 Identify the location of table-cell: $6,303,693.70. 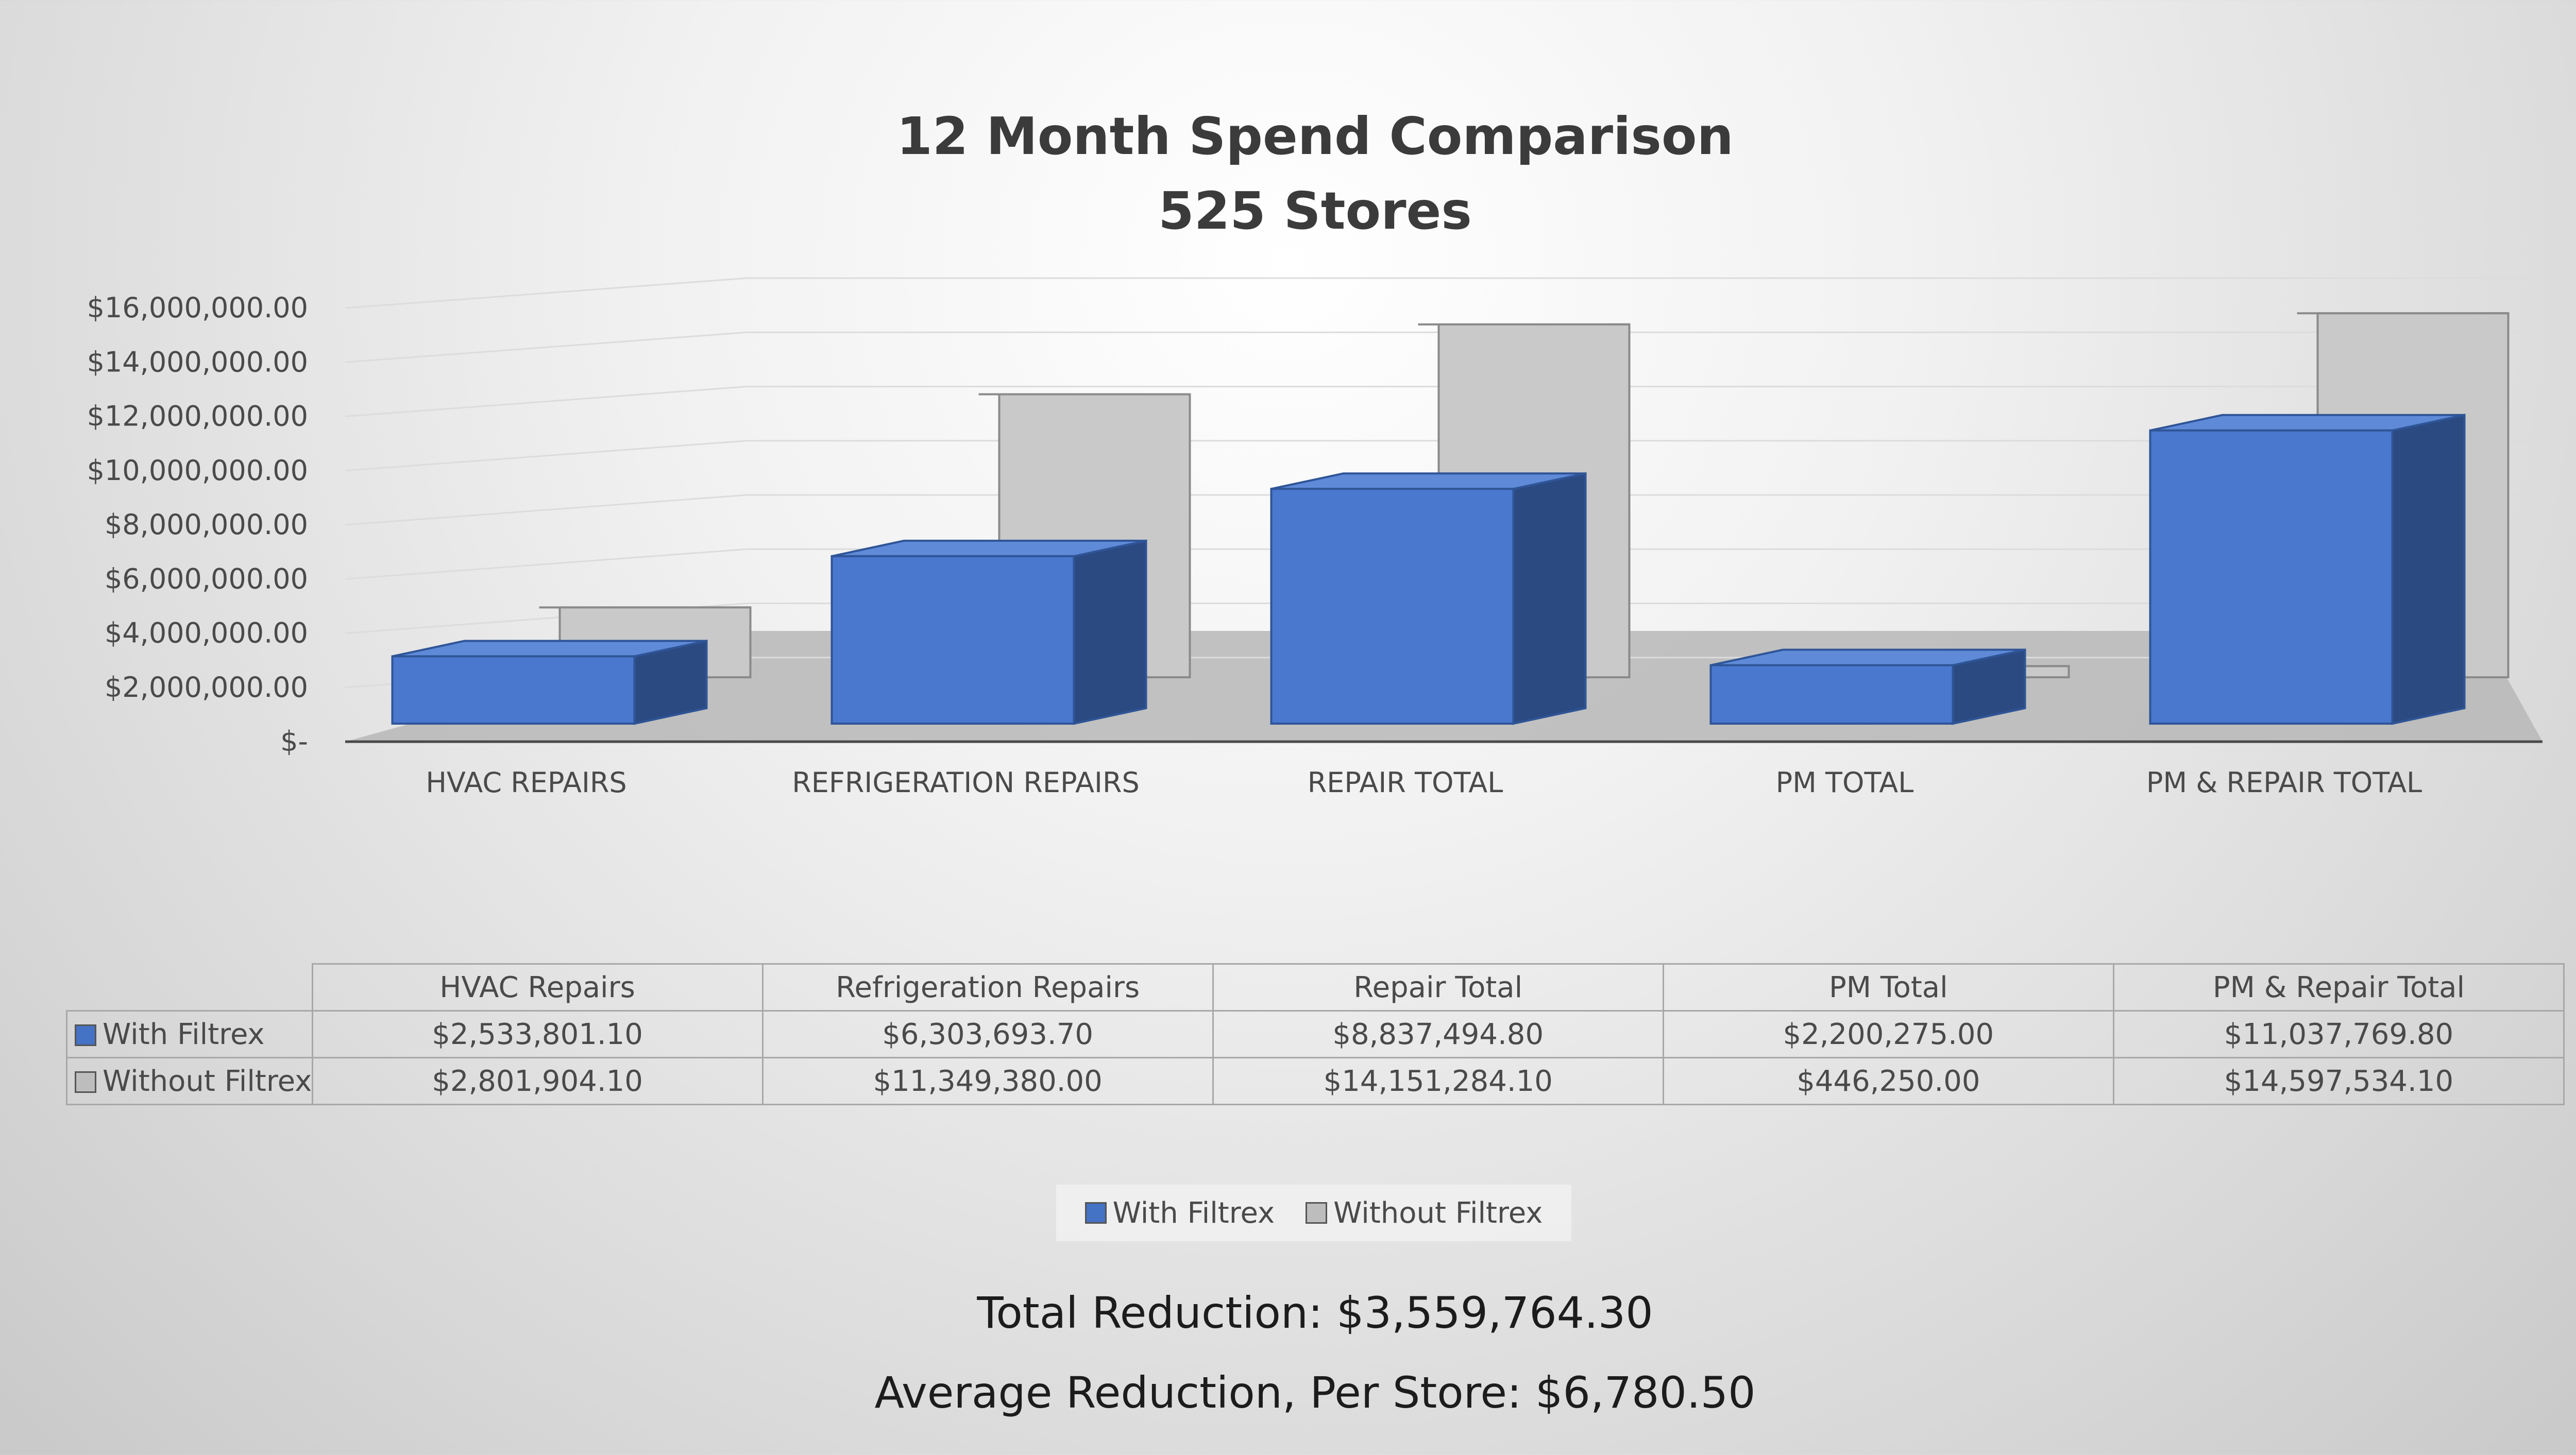
(987, 1034).